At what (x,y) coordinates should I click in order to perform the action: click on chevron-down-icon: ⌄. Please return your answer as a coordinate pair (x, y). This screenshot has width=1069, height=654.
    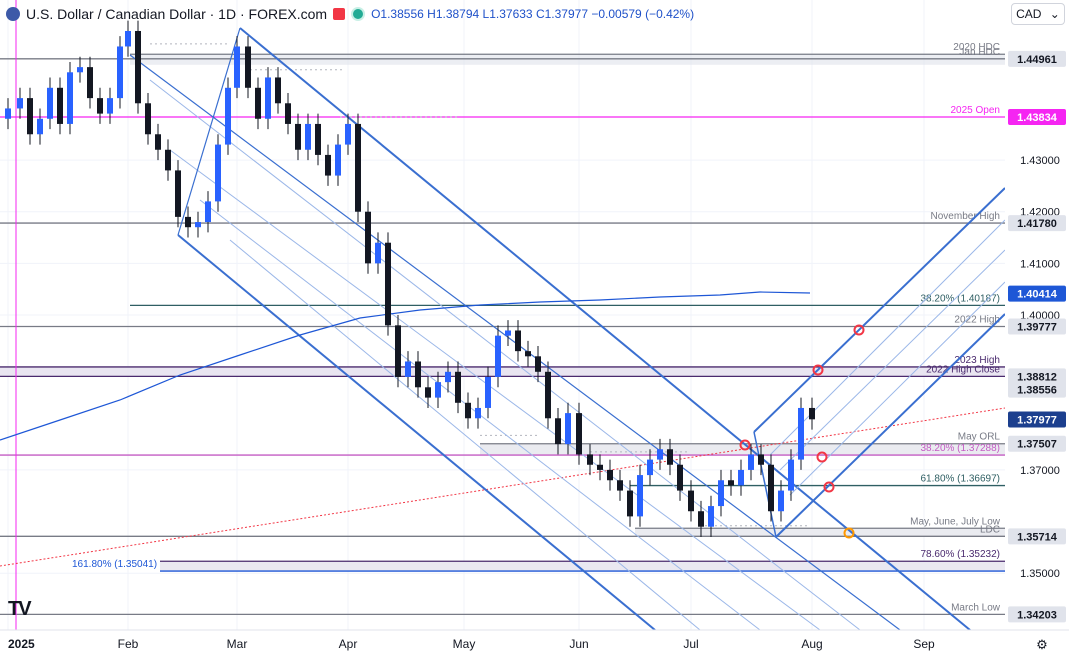
    Looking at the image, I should click on (1054, 14).